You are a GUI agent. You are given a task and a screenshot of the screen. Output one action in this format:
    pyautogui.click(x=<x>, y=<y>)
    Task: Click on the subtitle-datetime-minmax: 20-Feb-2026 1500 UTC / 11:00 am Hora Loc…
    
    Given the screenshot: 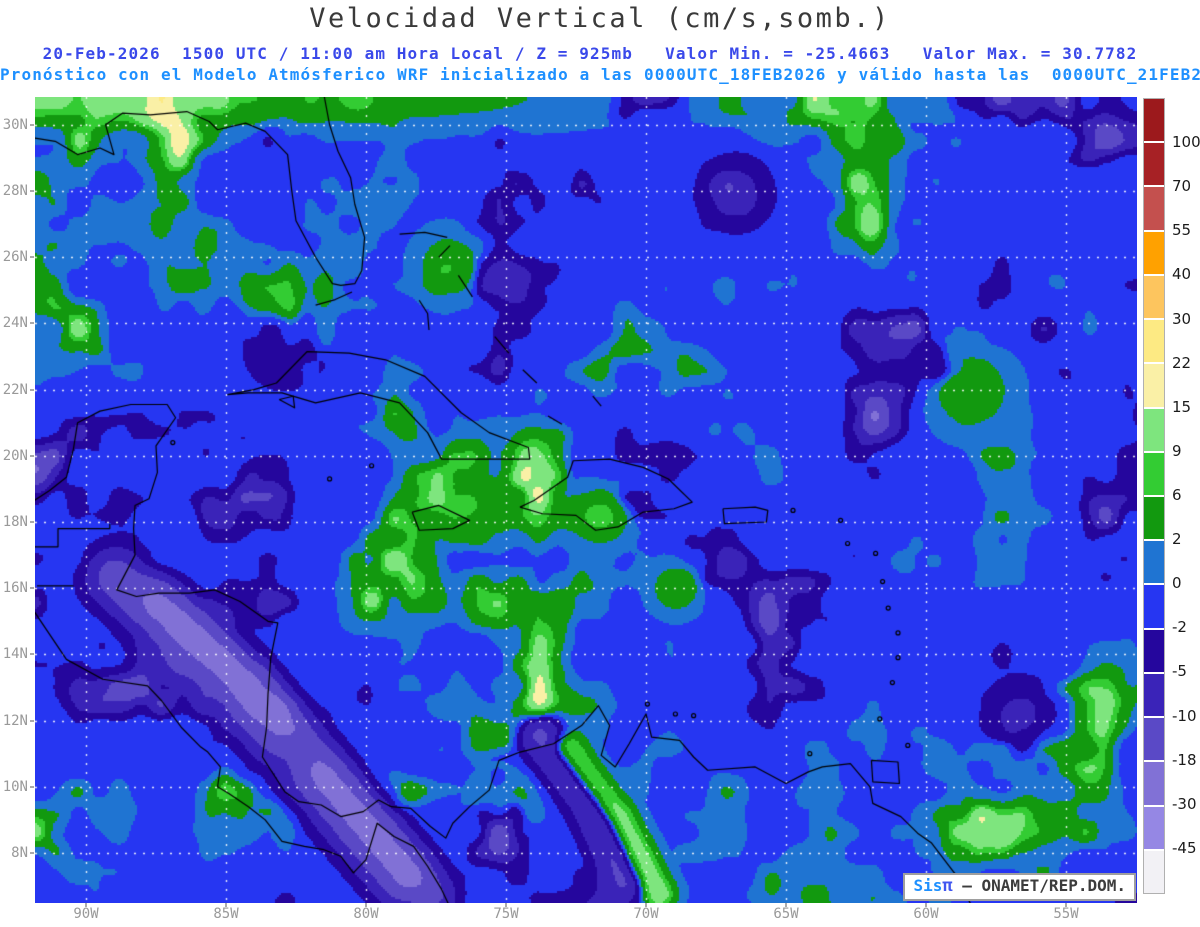 What is the action you would take?
    pyautogui.click(x=590, y=53)
    